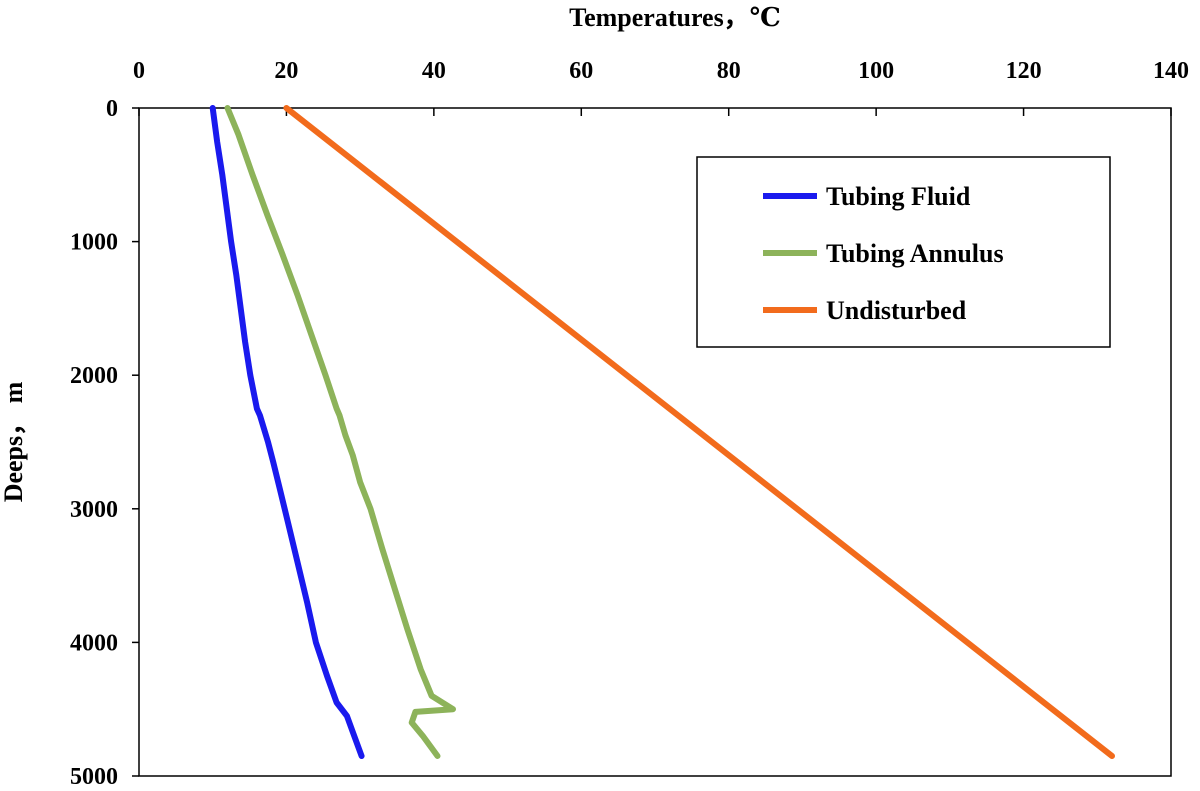 This screenshot has height=791, width=1200. I want to click on x-tick-label: 60, so click(581, 71).